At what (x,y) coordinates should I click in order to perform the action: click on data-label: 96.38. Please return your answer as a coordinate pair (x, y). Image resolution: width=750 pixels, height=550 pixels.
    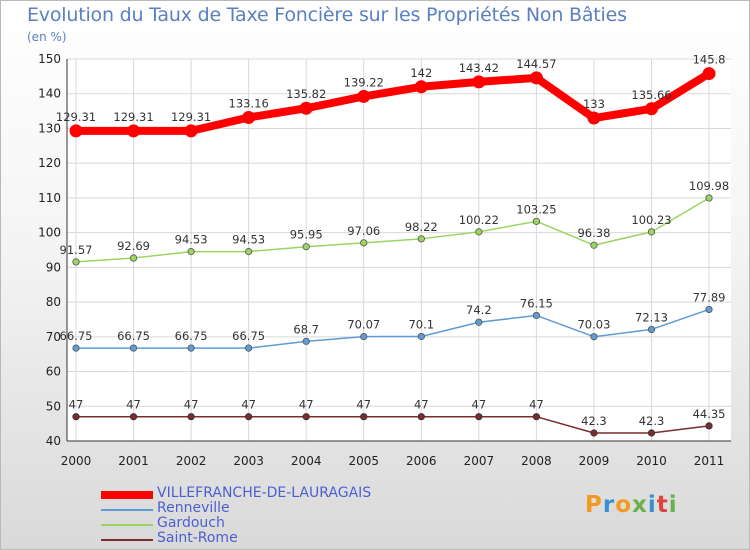
    Looking at the image, I should click on (593, 233).